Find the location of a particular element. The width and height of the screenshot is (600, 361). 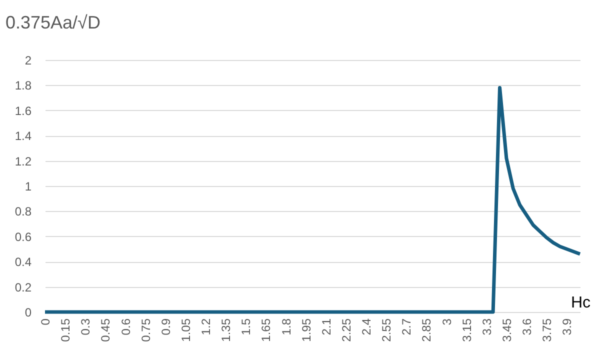

x-tick-label: 0.75 is located at coordinates (145, 330).